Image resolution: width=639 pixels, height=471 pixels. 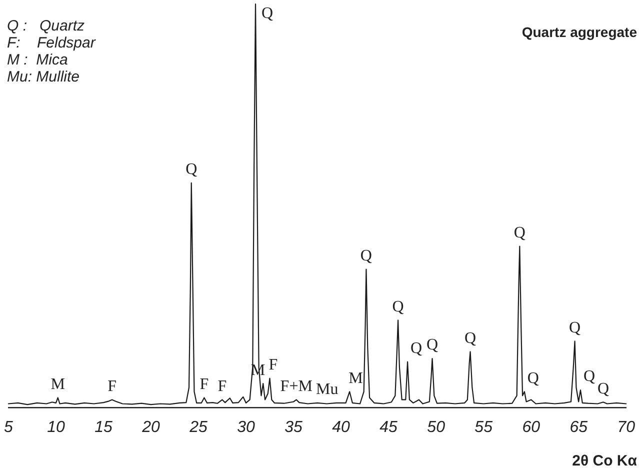 What do you see at coordinates (579, 427) in the screenshot?
I see `x-tick-label: 65` at bounding box center [579, 427].